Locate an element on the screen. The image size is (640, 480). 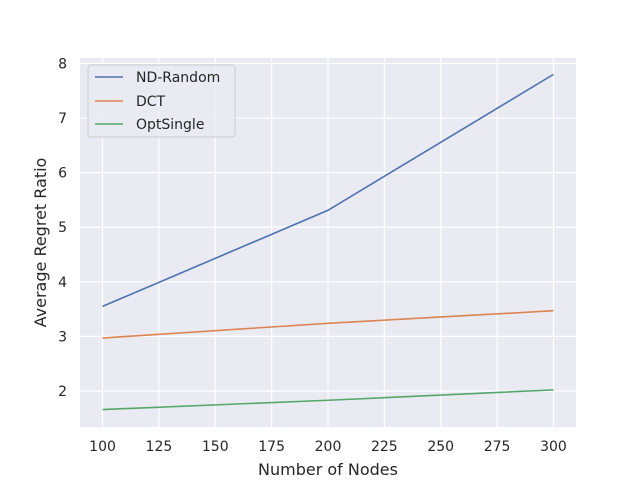
legend-label-dct: DCT is located at coordinates (151, 102).